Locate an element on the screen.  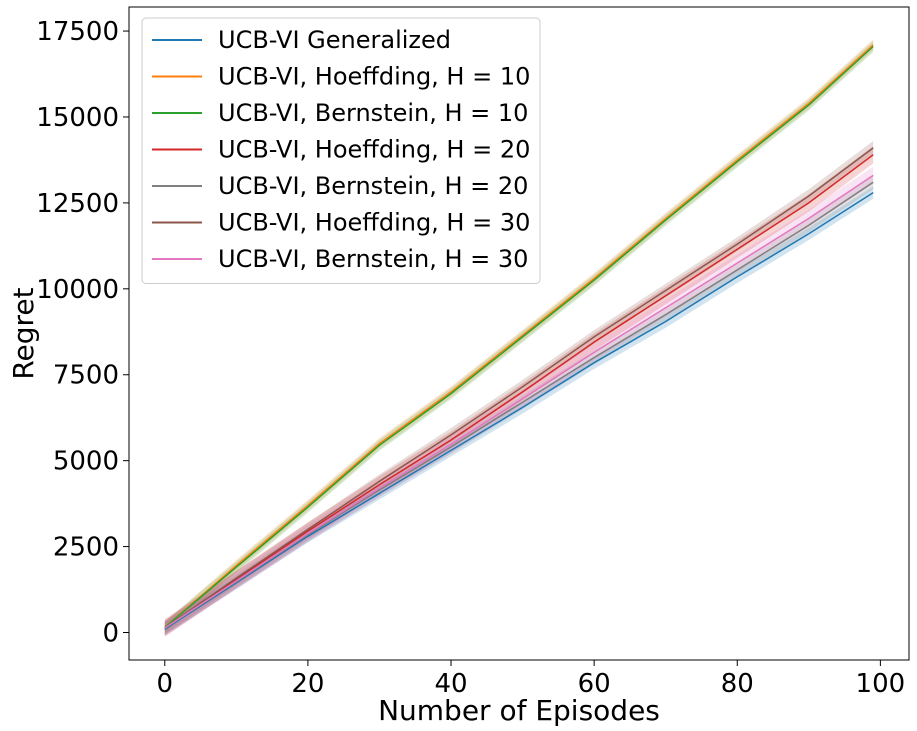
y-tick-label: 12500 is located at coordinates (77, 204).